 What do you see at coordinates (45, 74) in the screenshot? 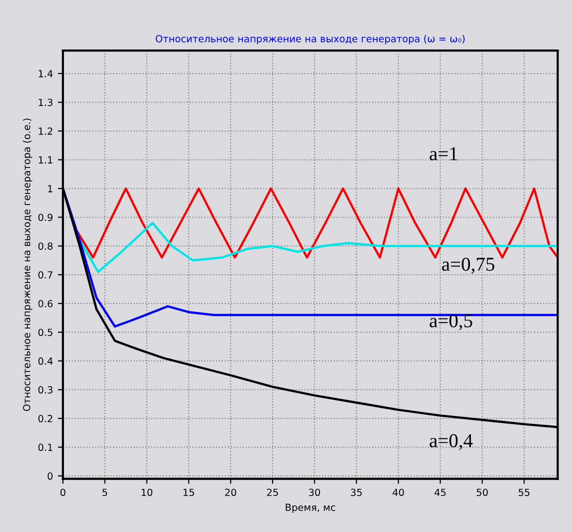
I see `y-tick-label: 1.4` at bounding box center [45, 74].